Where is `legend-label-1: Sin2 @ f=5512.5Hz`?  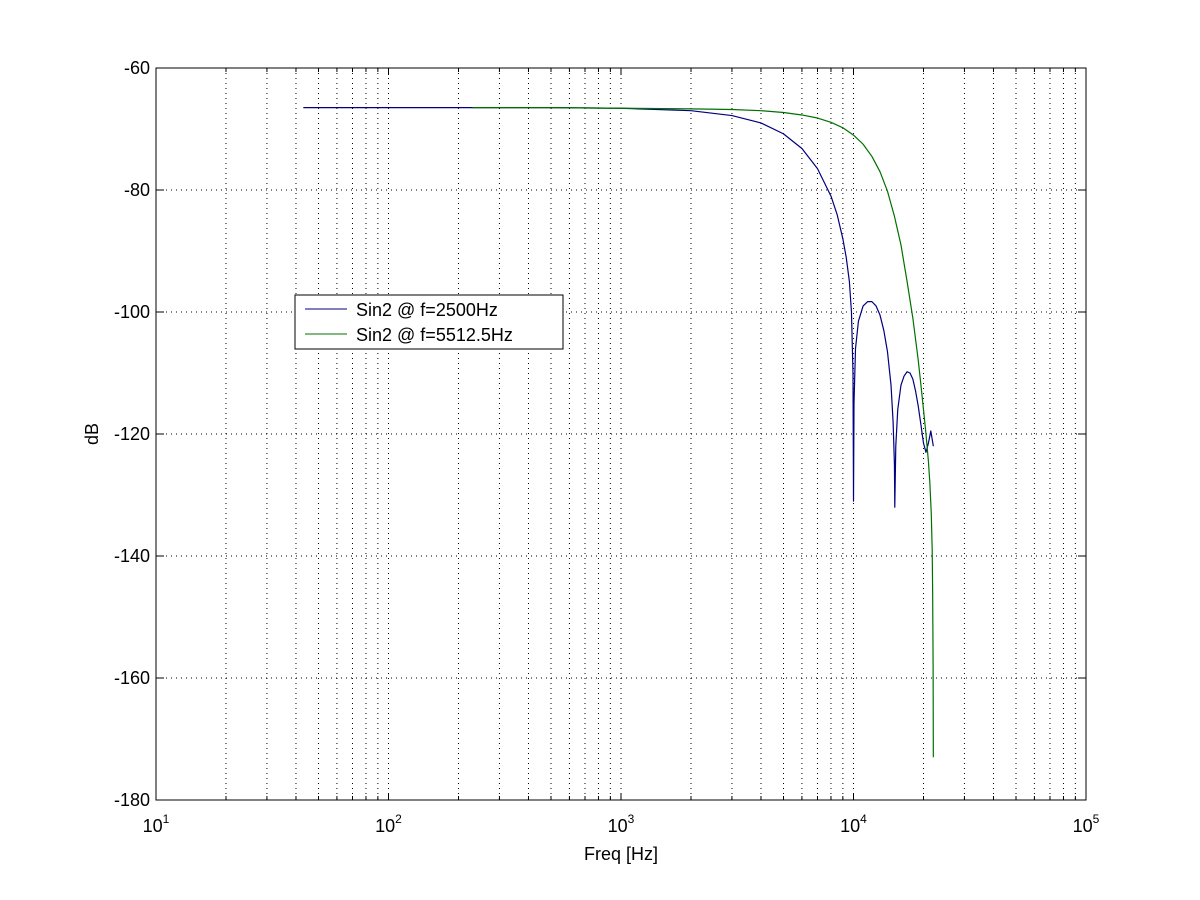
legend-label-1: Sin2 @ f=5512.5Hz is located at coordinates (434, 335).